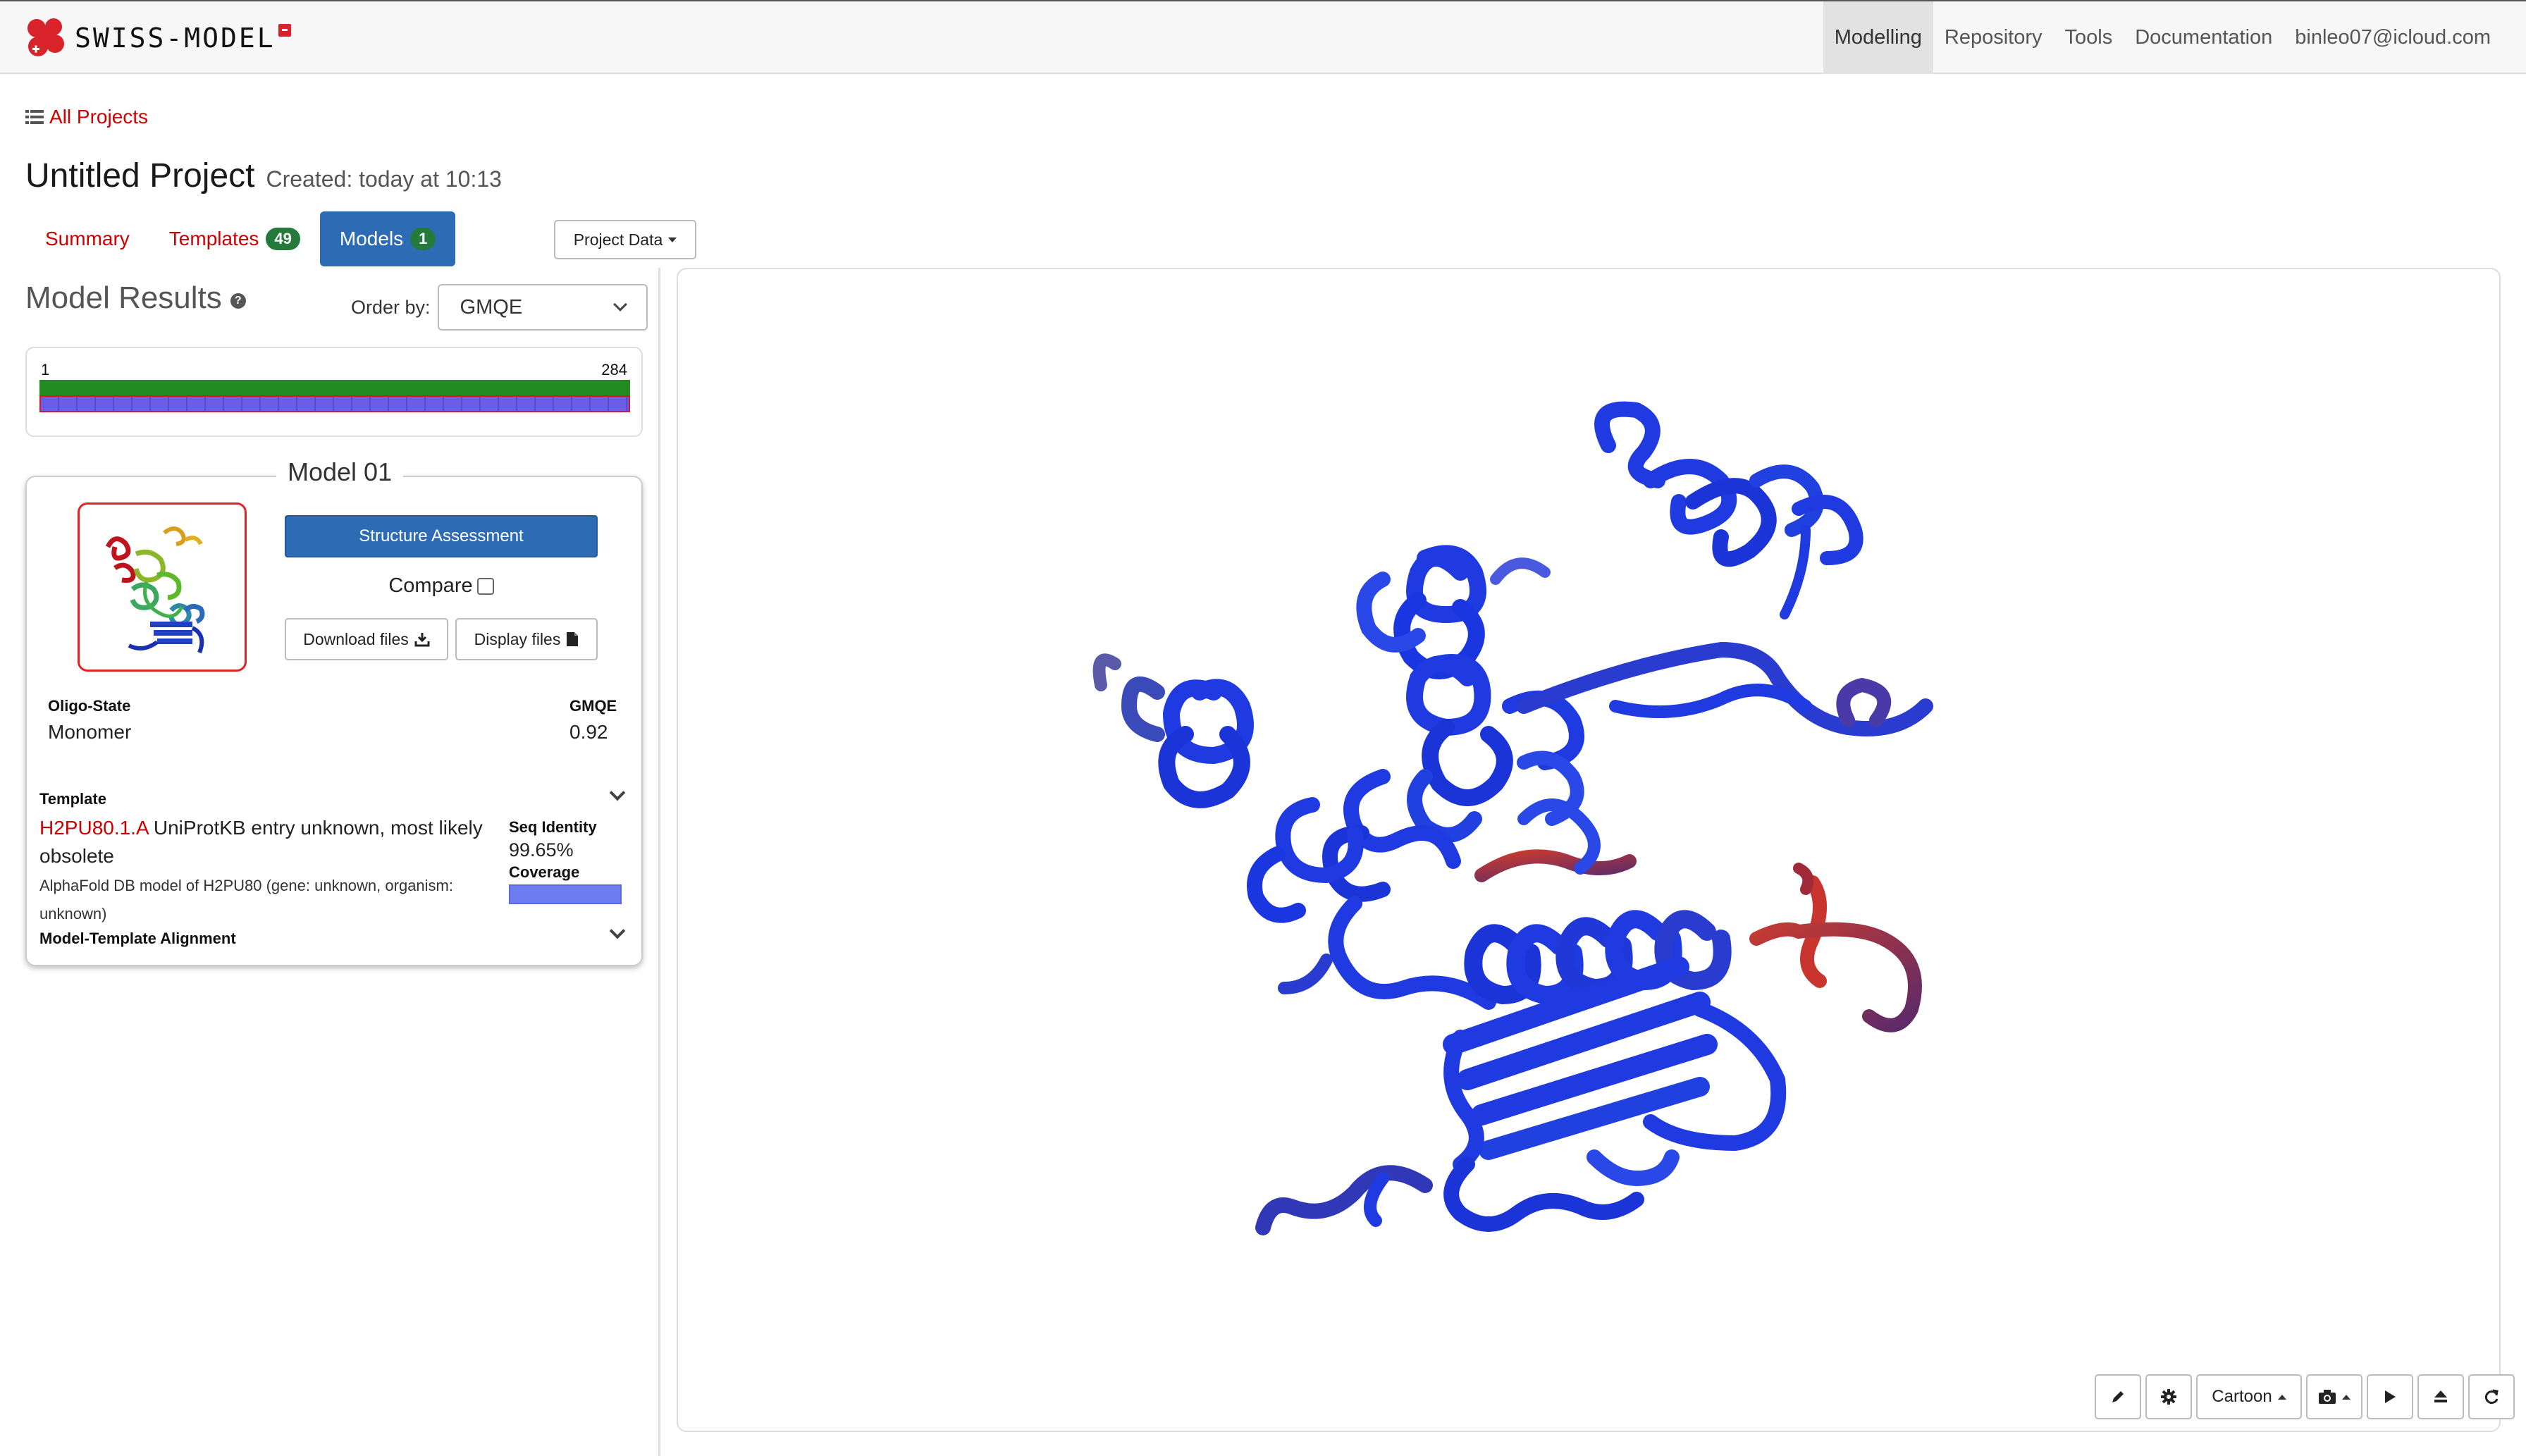 The width and height of the screenshot is (2526, 1456). What do you see at coordinates (485, 586) in the screenshot?
I see `compare-checkbox` at bounding box center [485, 586].